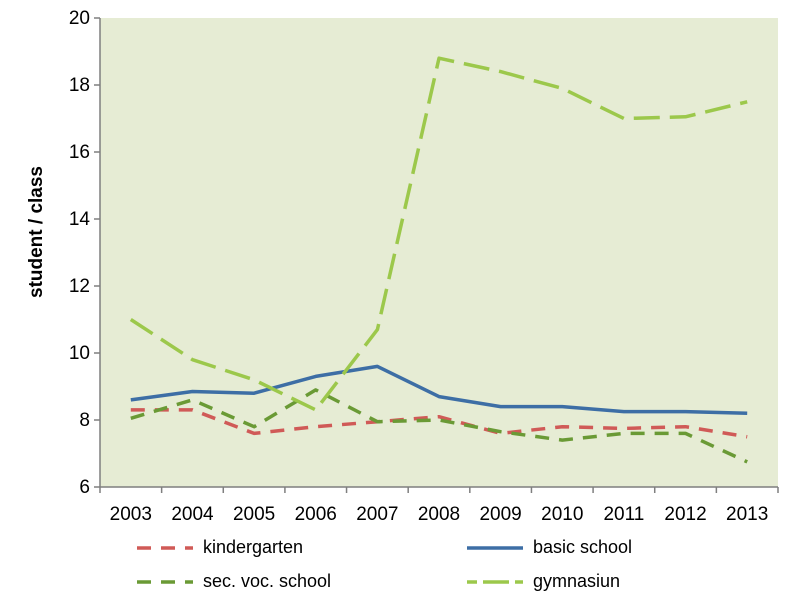 Image resolution: width=792 pixels, height=599 pixels. I want to click on x-tick-label: 2009, so click(500, 514).